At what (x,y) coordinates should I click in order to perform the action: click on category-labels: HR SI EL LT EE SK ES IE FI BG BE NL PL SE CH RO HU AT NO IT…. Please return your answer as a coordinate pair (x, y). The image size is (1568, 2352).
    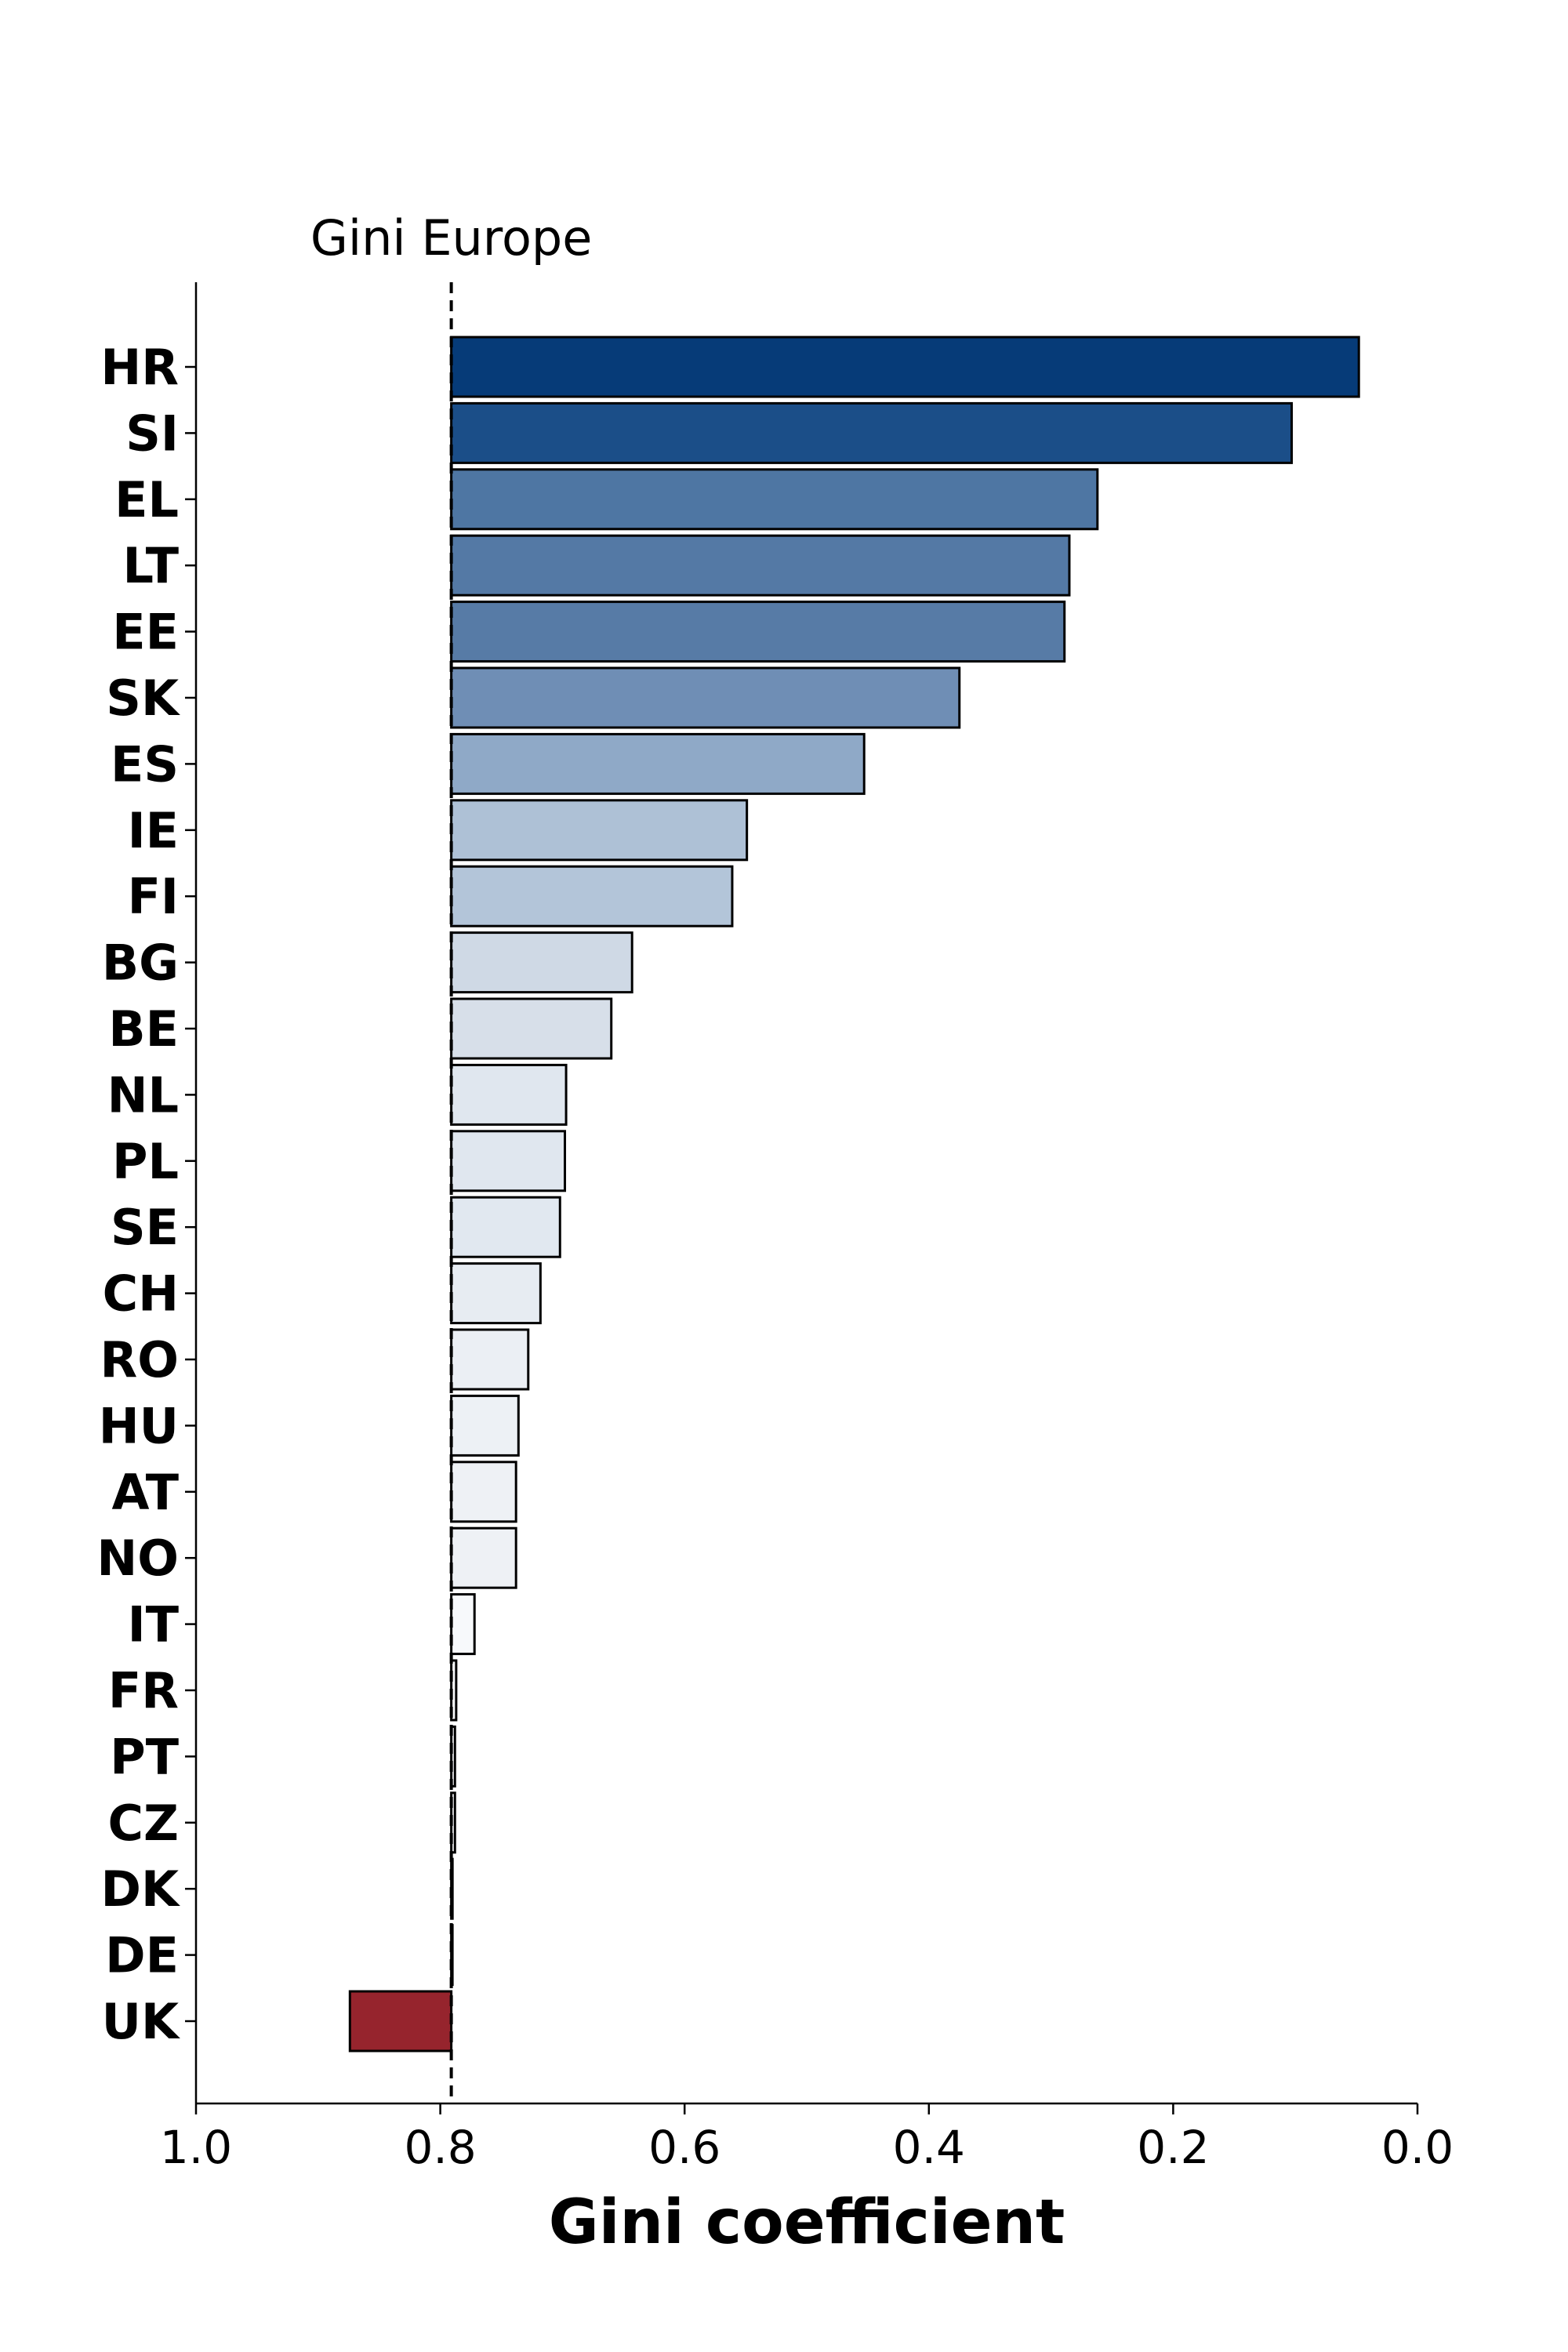
    Looking at the image, I should click on (146, 1194).